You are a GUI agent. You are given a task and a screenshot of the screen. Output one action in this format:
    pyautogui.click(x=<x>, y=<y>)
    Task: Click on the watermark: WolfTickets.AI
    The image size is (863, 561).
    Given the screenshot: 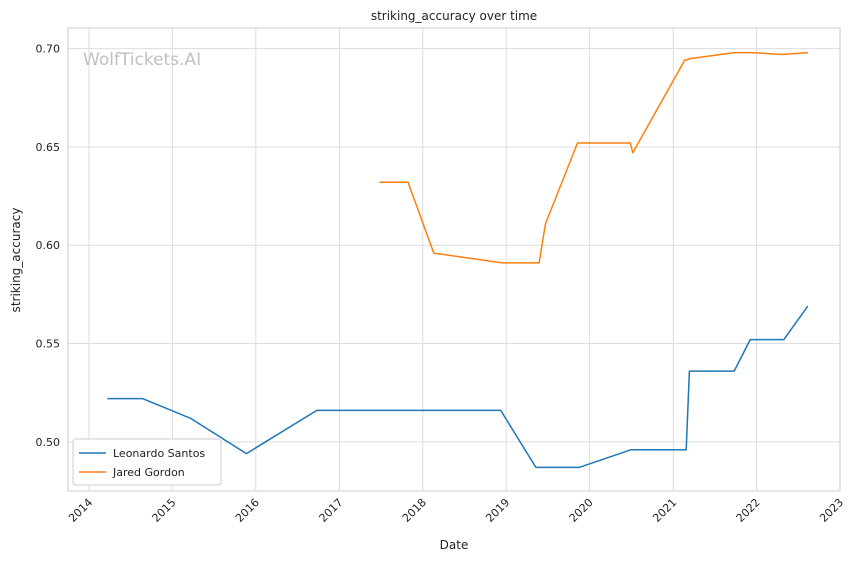 What is the action you would take?
    pyautogui.click(x=142, y=60)
    